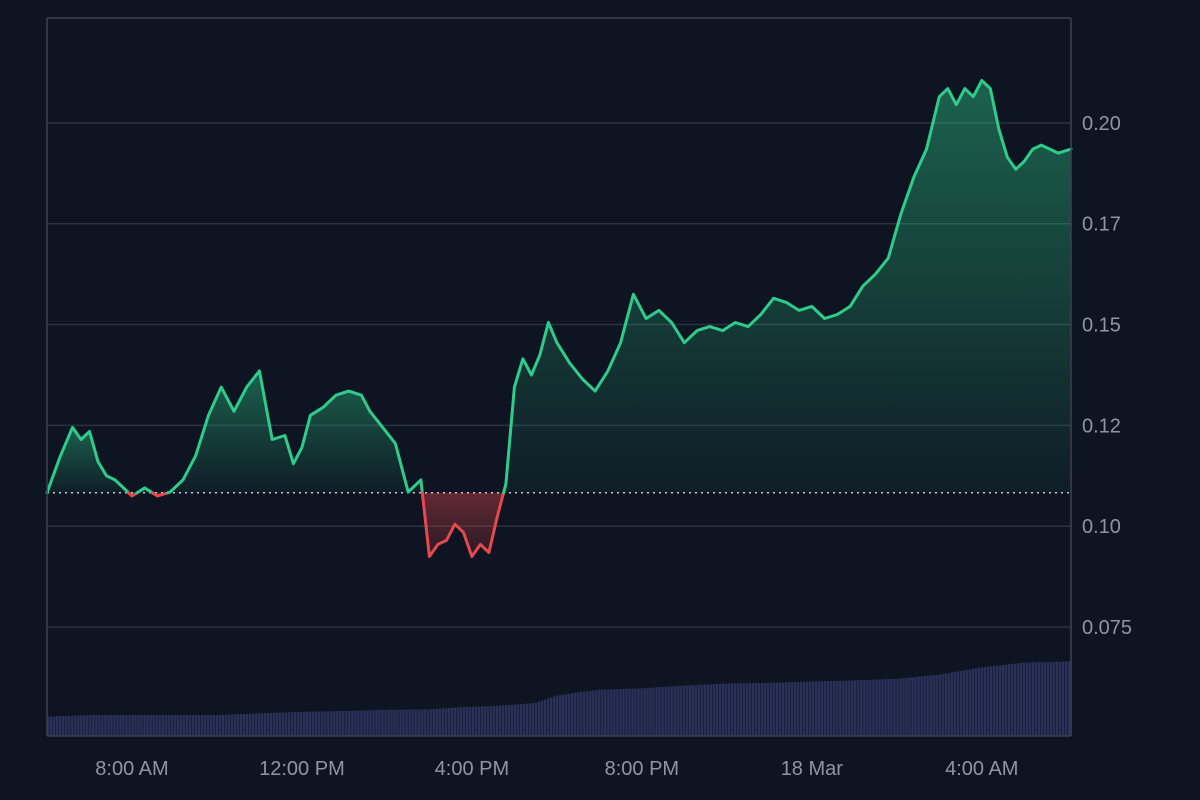  I want to click on x-tick-label: 8:00 AM, so click(131, 769).